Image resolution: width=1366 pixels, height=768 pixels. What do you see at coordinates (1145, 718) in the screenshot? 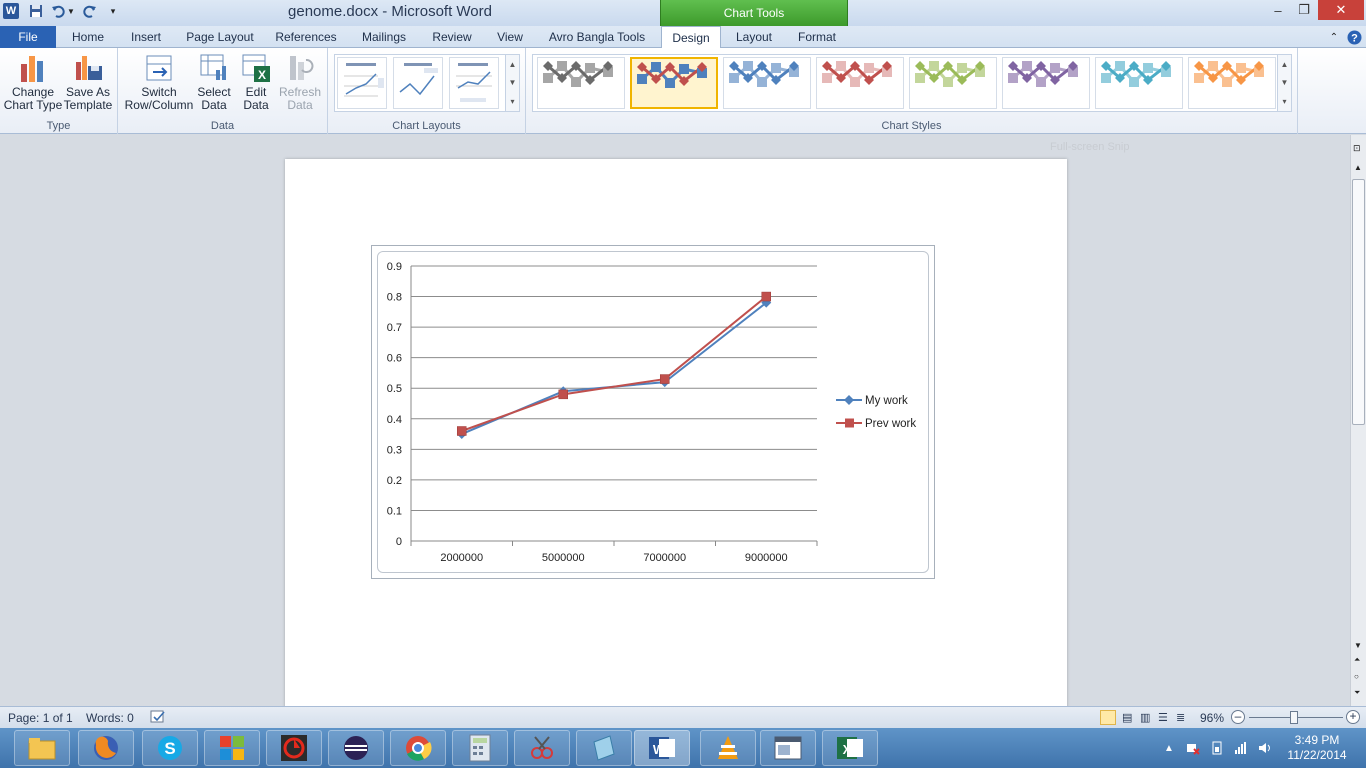
I see `web-layout-icon: ▥` at bounding box center [1145, 718].